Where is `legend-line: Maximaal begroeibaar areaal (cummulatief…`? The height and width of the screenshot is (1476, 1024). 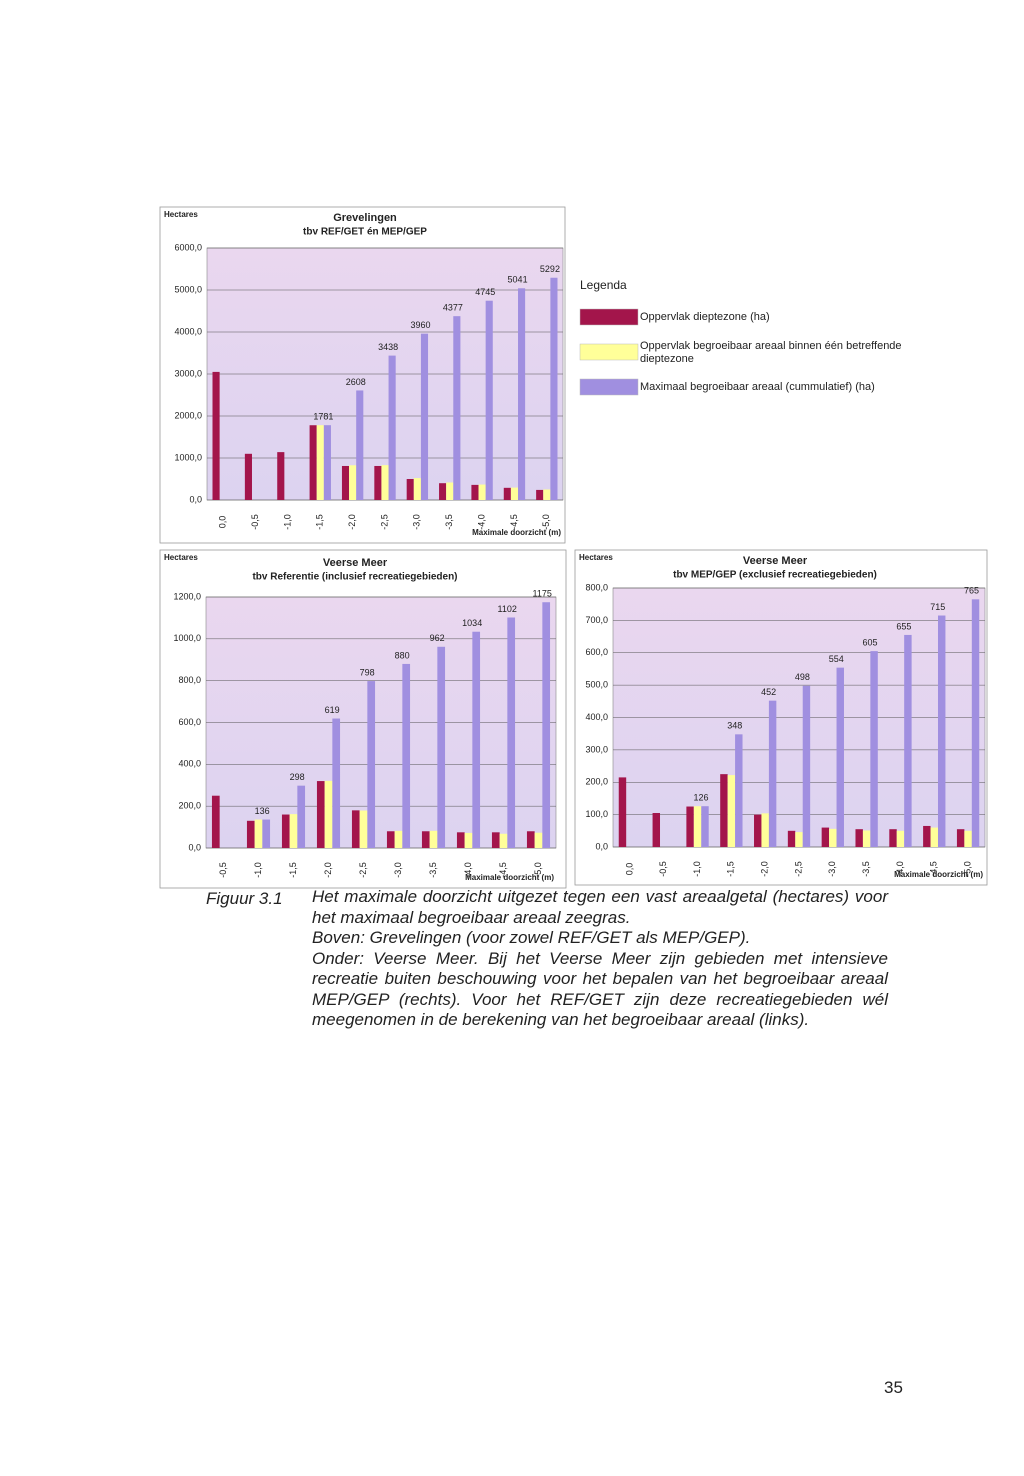 legend-line: Maximaal begroeibaar areaal (cummulatief… is located at coordinates (757, 387).